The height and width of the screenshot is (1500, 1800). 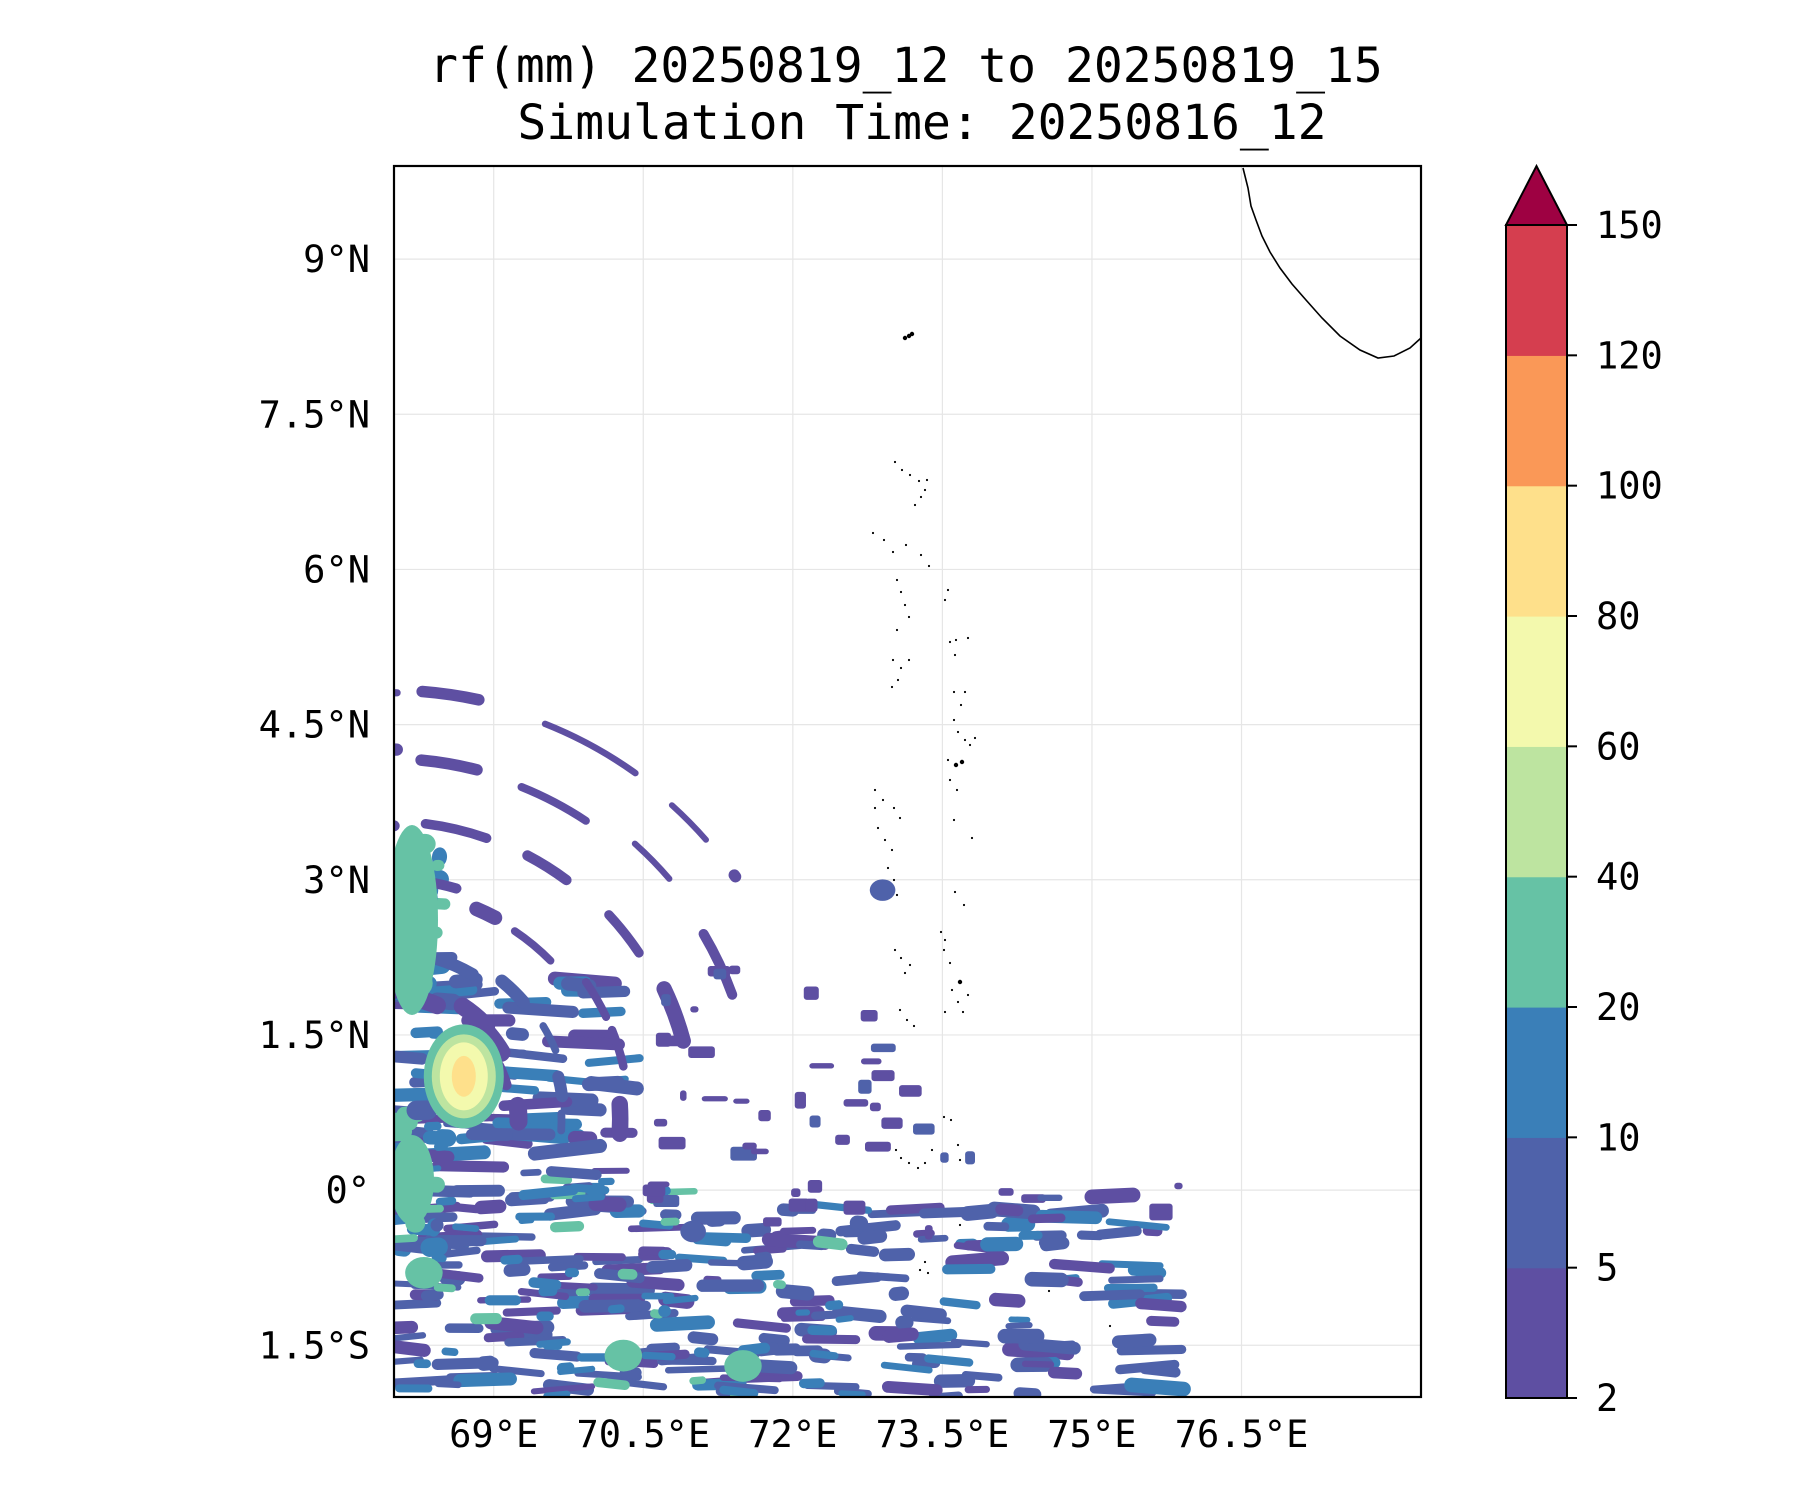 I want to click on y-tick-label: 3°N, so click(x=336, y=880).